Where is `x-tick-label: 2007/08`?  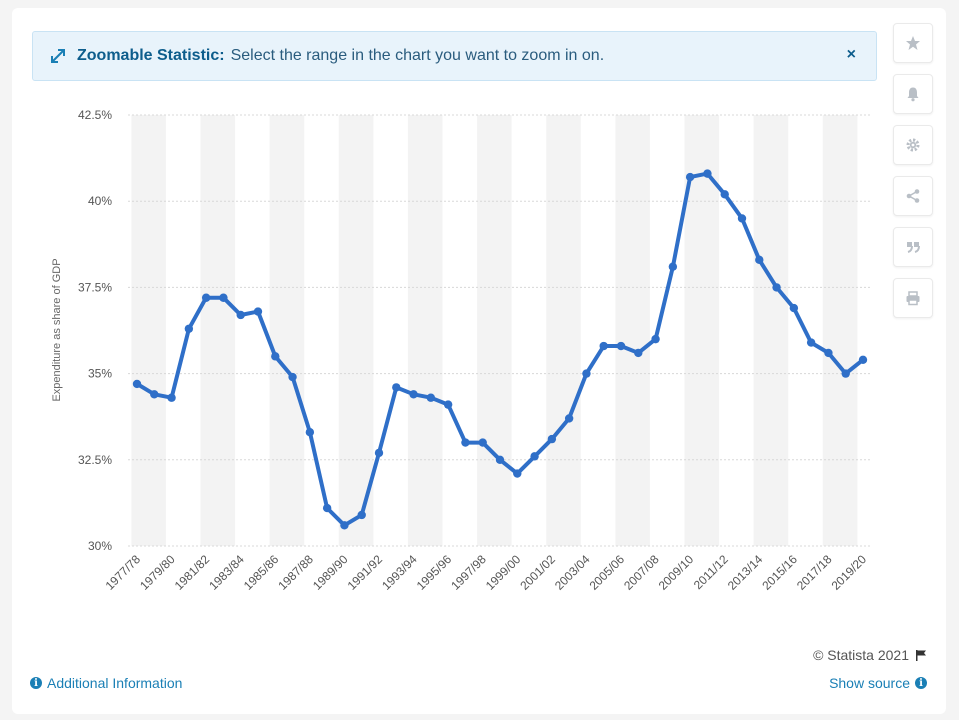
x-tick-label: 2007/08 is located at coordinates (641, 572).